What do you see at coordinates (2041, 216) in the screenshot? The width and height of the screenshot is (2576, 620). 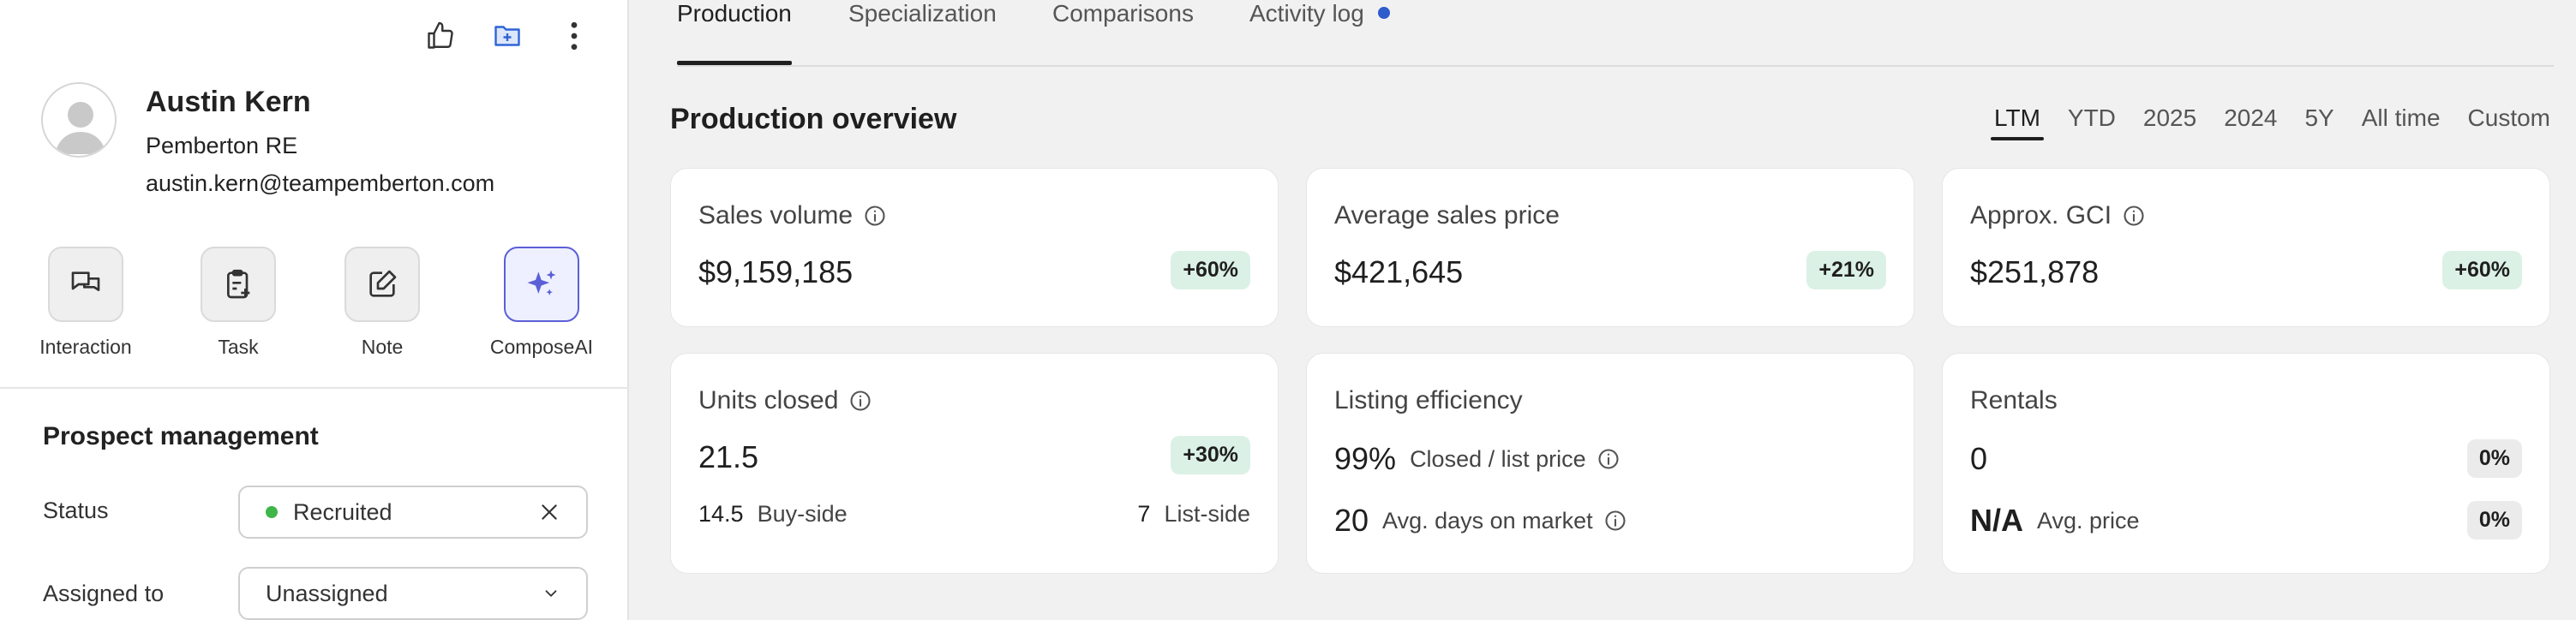 I see `approx-gci-title: Approx. GCI` at bounding box center [2041, 216].